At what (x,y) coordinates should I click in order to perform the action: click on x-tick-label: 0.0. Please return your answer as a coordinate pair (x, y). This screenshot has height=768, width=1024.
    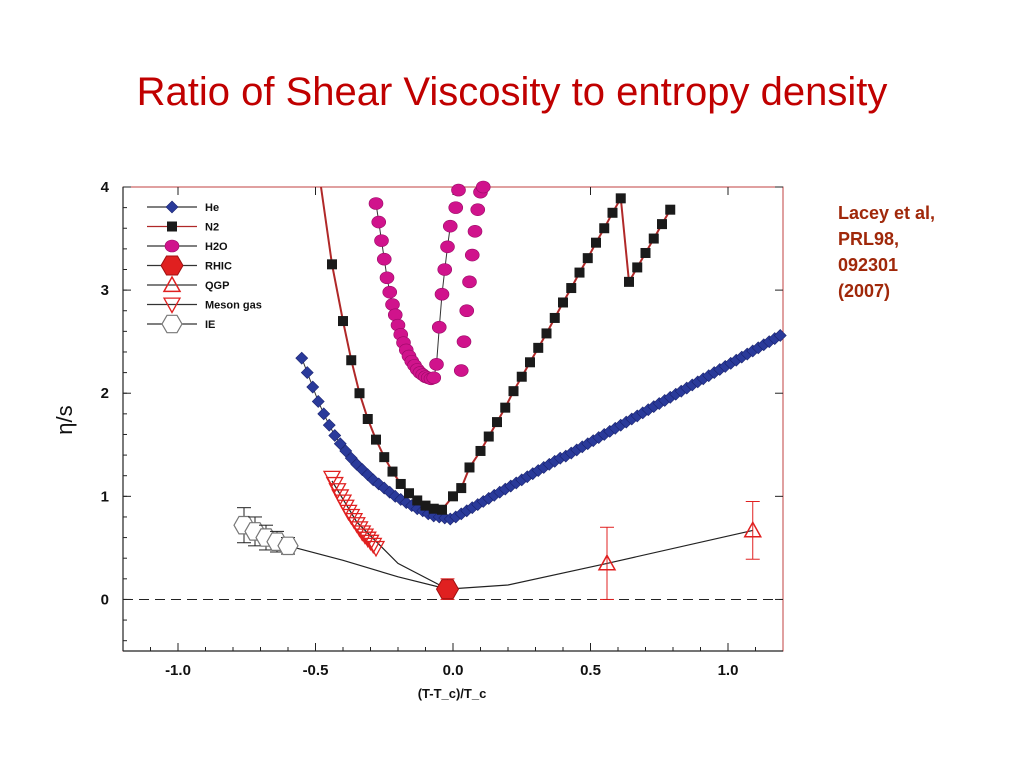
    Looking at the image, I should click on (453, 670).